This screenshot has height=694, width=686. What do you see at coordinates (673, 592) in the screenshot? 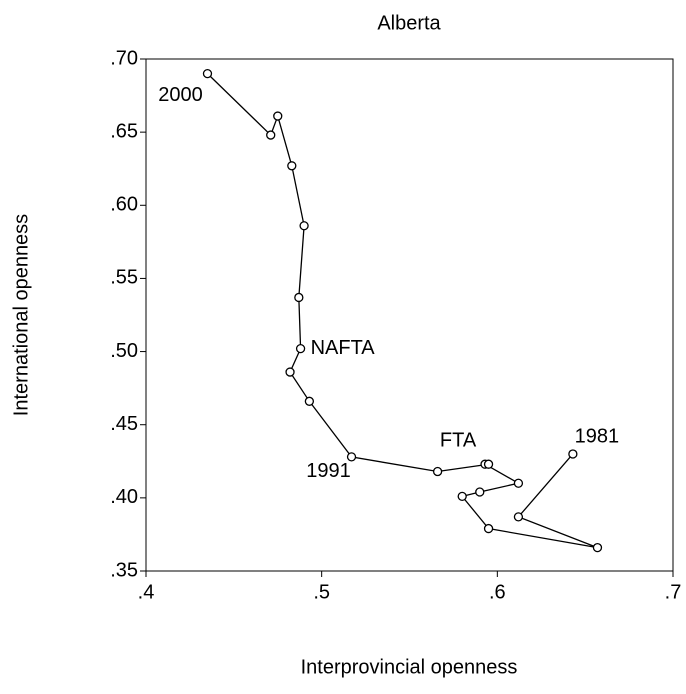
I see `x-tick-label: .7` at bounding box center [673, 592].